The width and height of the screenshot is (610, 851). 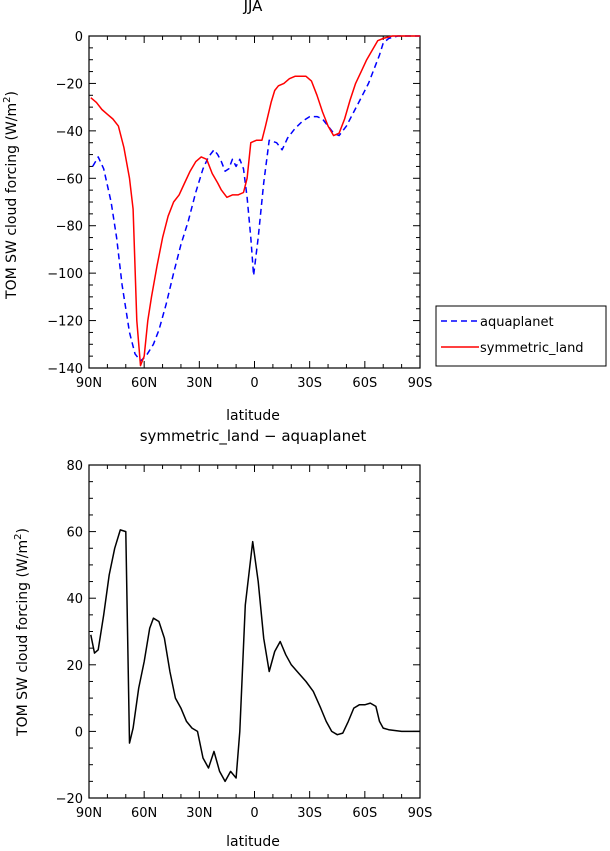 I want to click on y-tick-label: 40, so click(x=74, y=599).